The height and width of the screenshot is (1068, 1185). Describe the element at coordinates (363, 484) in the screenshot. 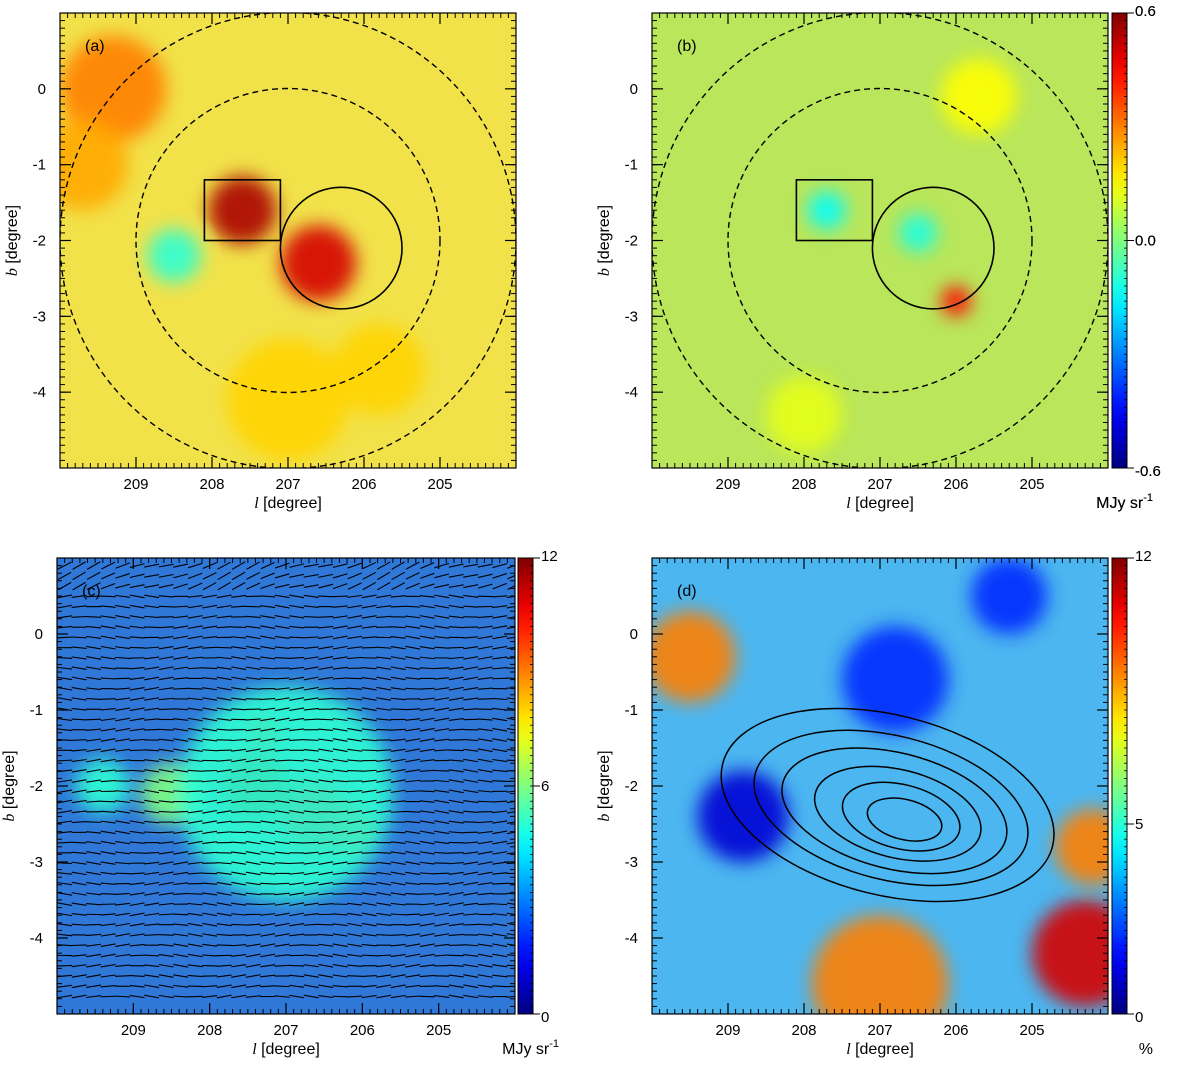

I see `x-tick-label: 206` at that location.